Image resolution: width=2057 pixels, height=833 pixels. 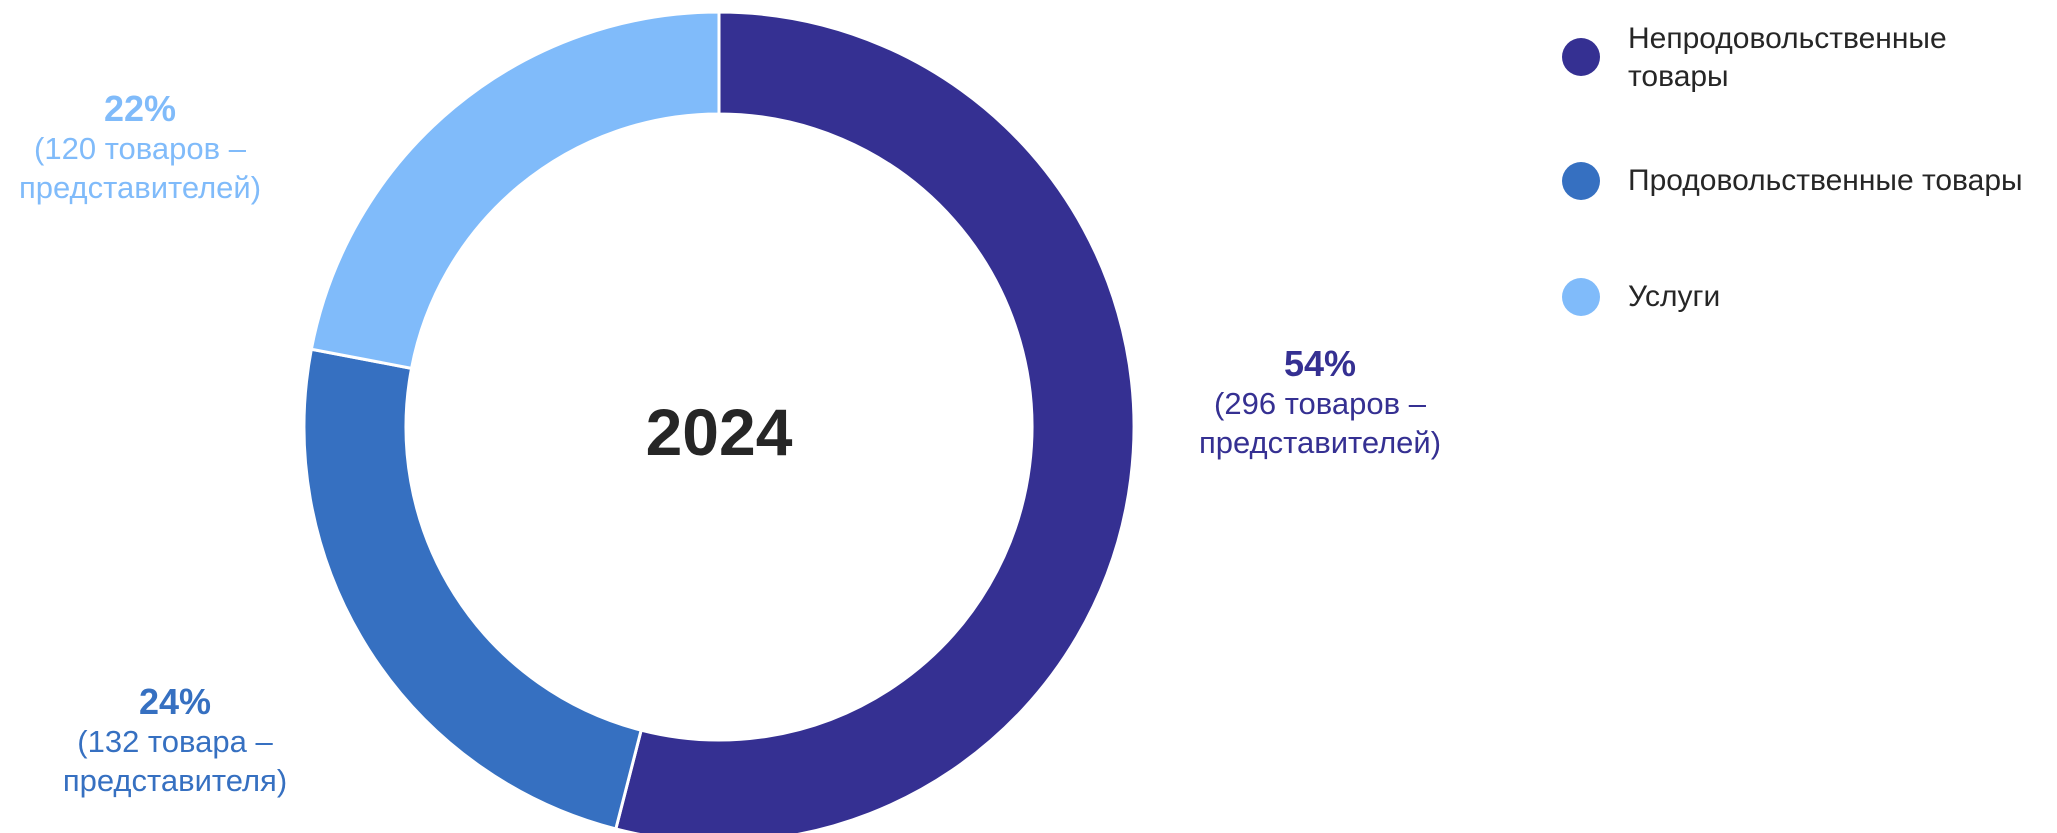 I want to click on data-label-percent: 54%, so click(x=1320, y=363).